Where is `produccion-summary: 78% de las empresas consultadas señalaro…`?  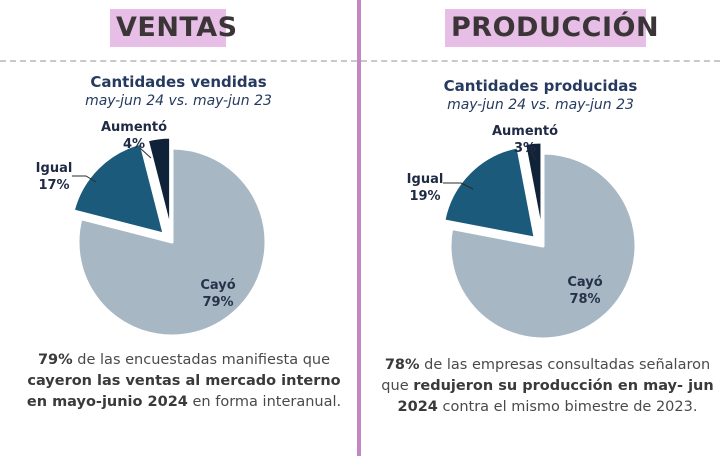 produccion-summary: 78% de las empresas consultadas señalaro… is located at coordinates (547, 386).